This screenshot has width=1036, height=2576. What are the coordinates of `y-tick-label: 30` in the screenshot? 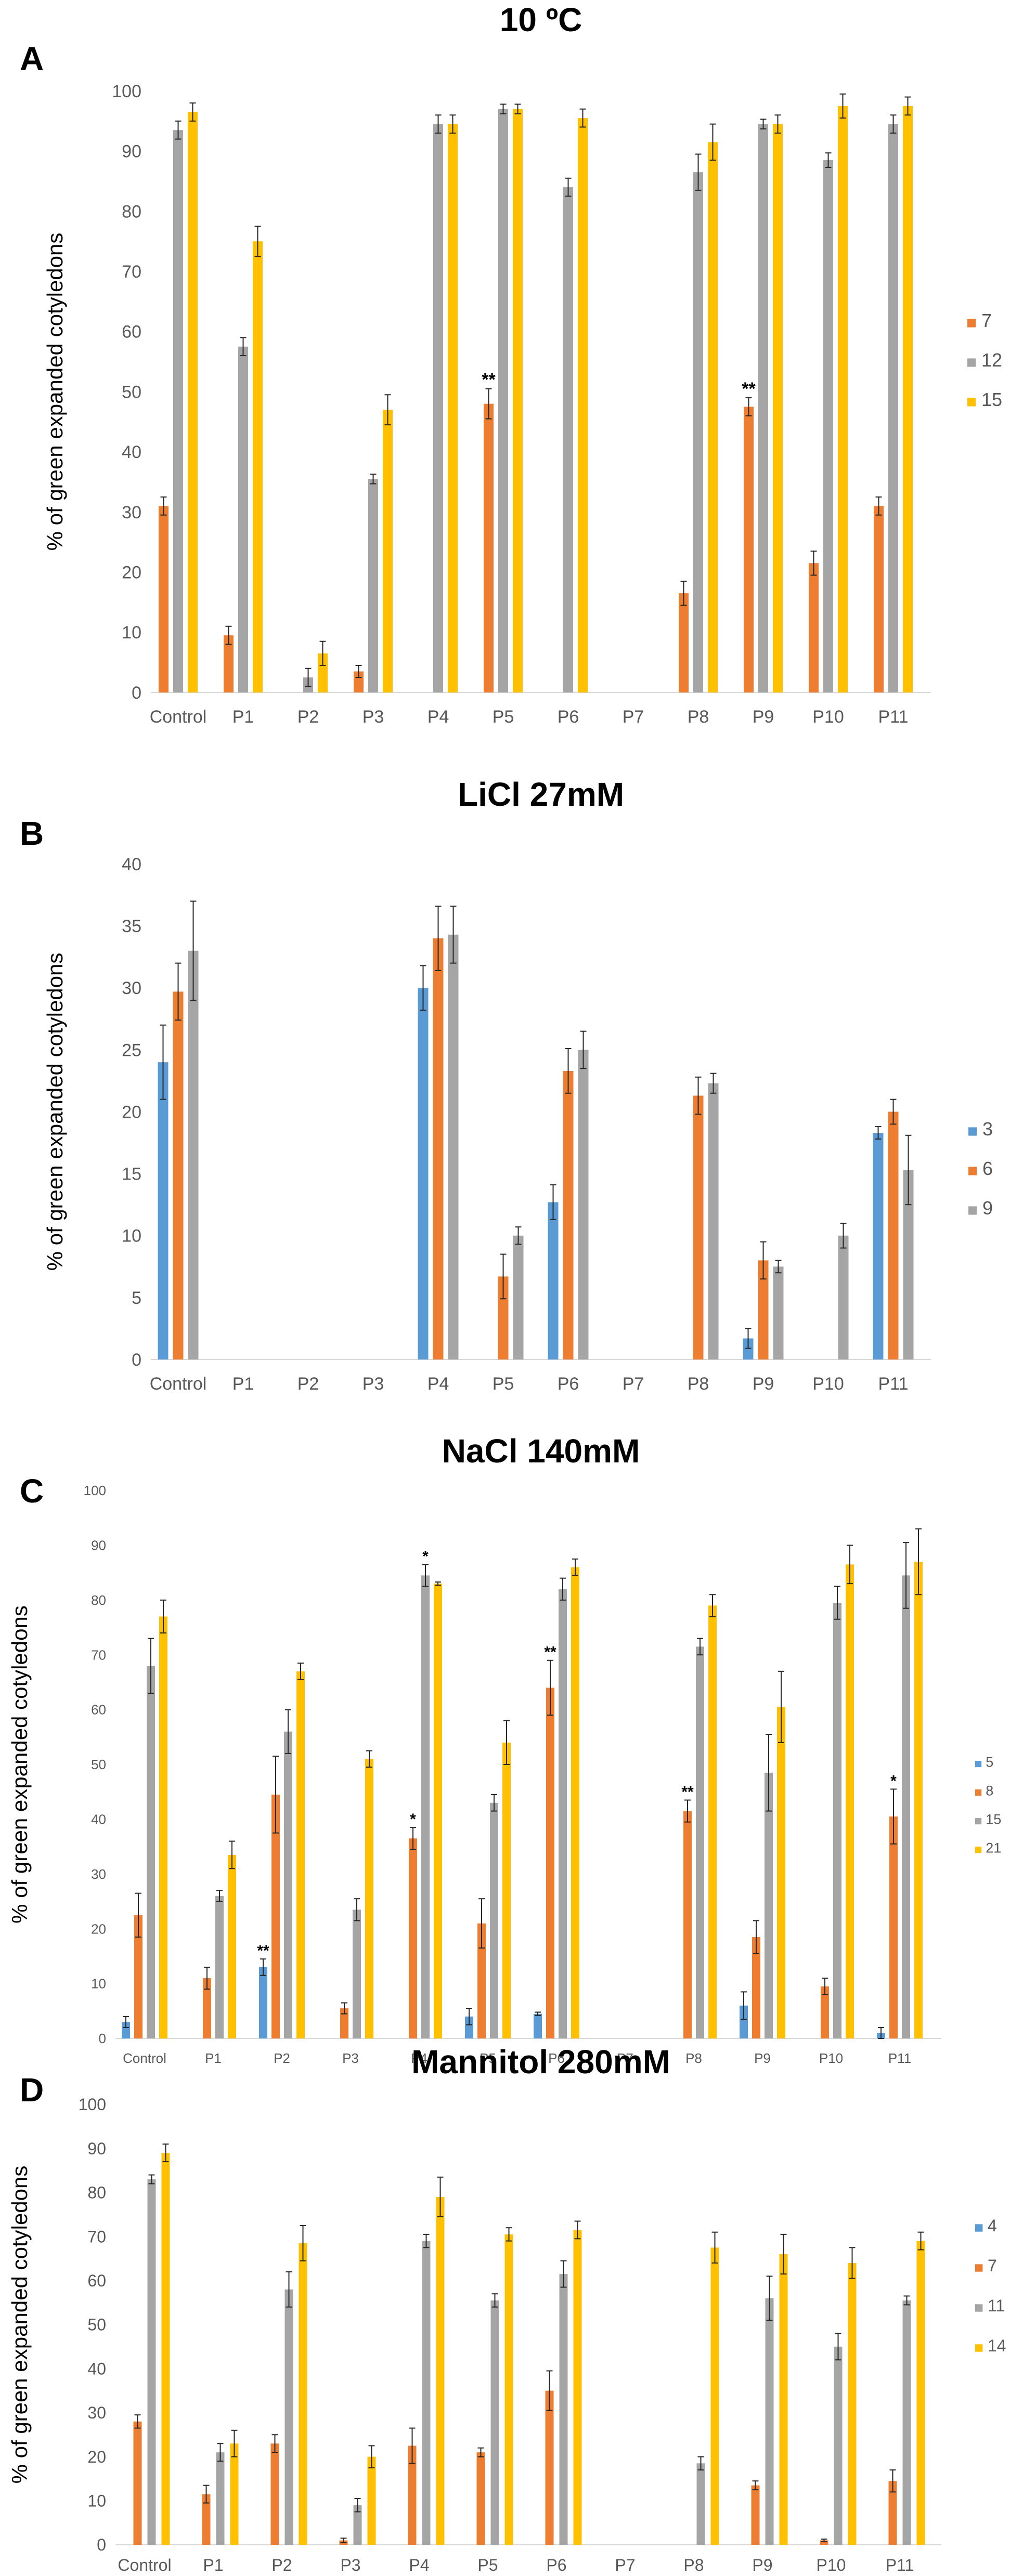 It's located at (96, 2412).